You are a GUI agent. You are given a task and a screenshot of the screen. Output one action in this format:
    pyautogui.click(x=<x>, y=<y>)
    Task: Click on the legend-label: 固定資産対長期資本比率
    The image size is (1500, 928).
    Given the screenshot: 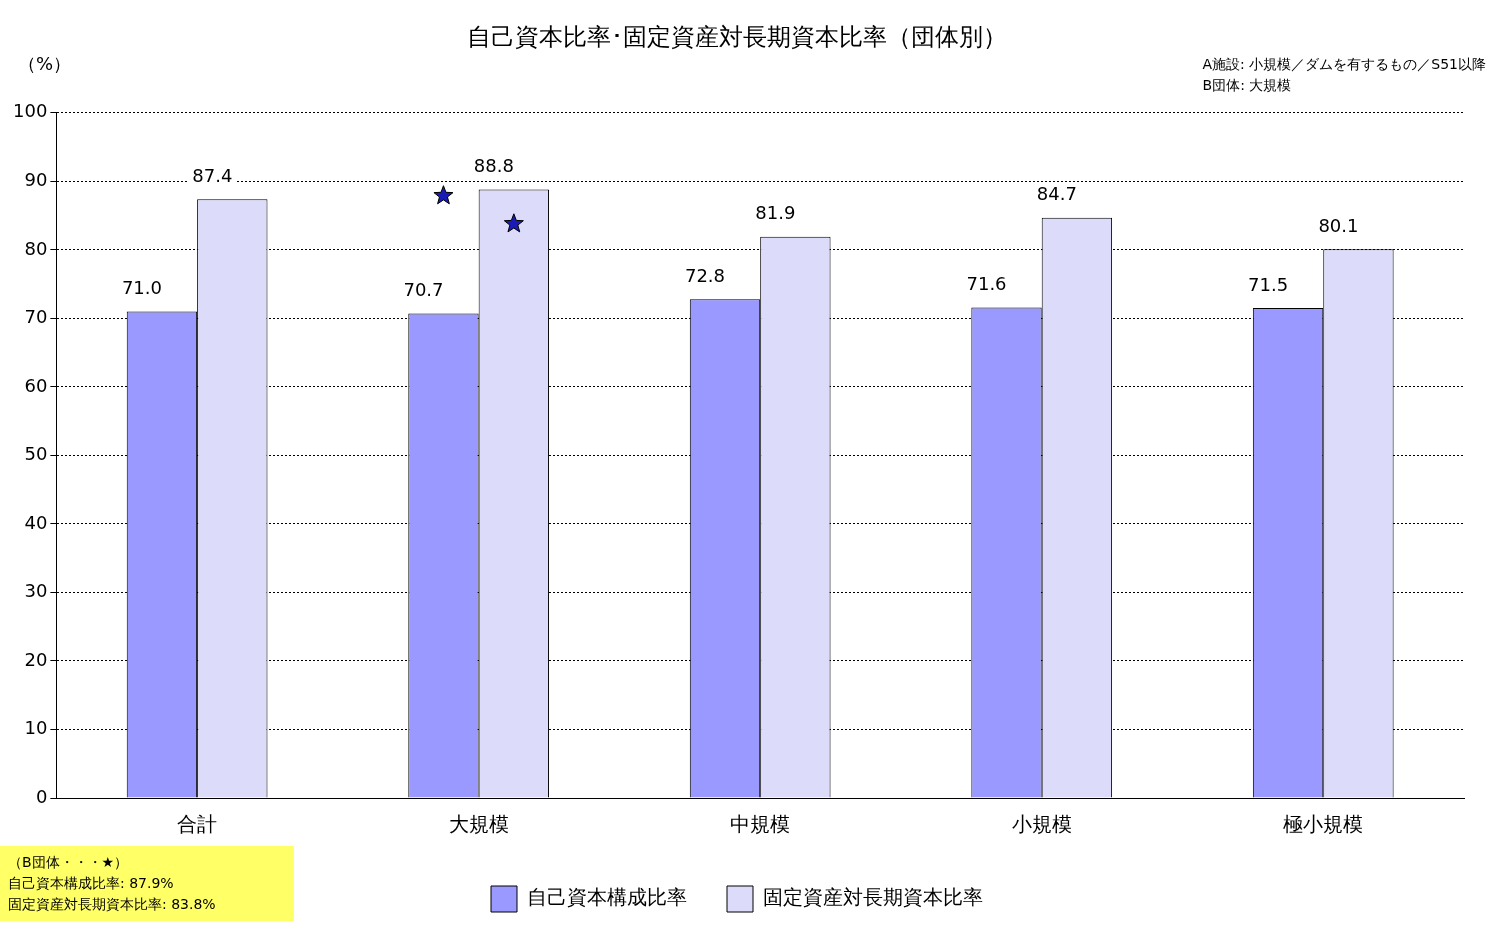 What is the action you would take?
    pyautogui.click(x=873, y=897)
    